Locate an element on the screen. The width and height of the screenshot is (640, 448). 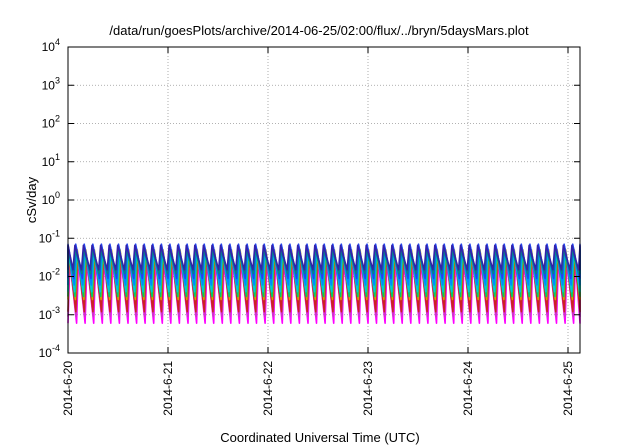
y-tick-label: 10² is located at coordinates (51, 122).